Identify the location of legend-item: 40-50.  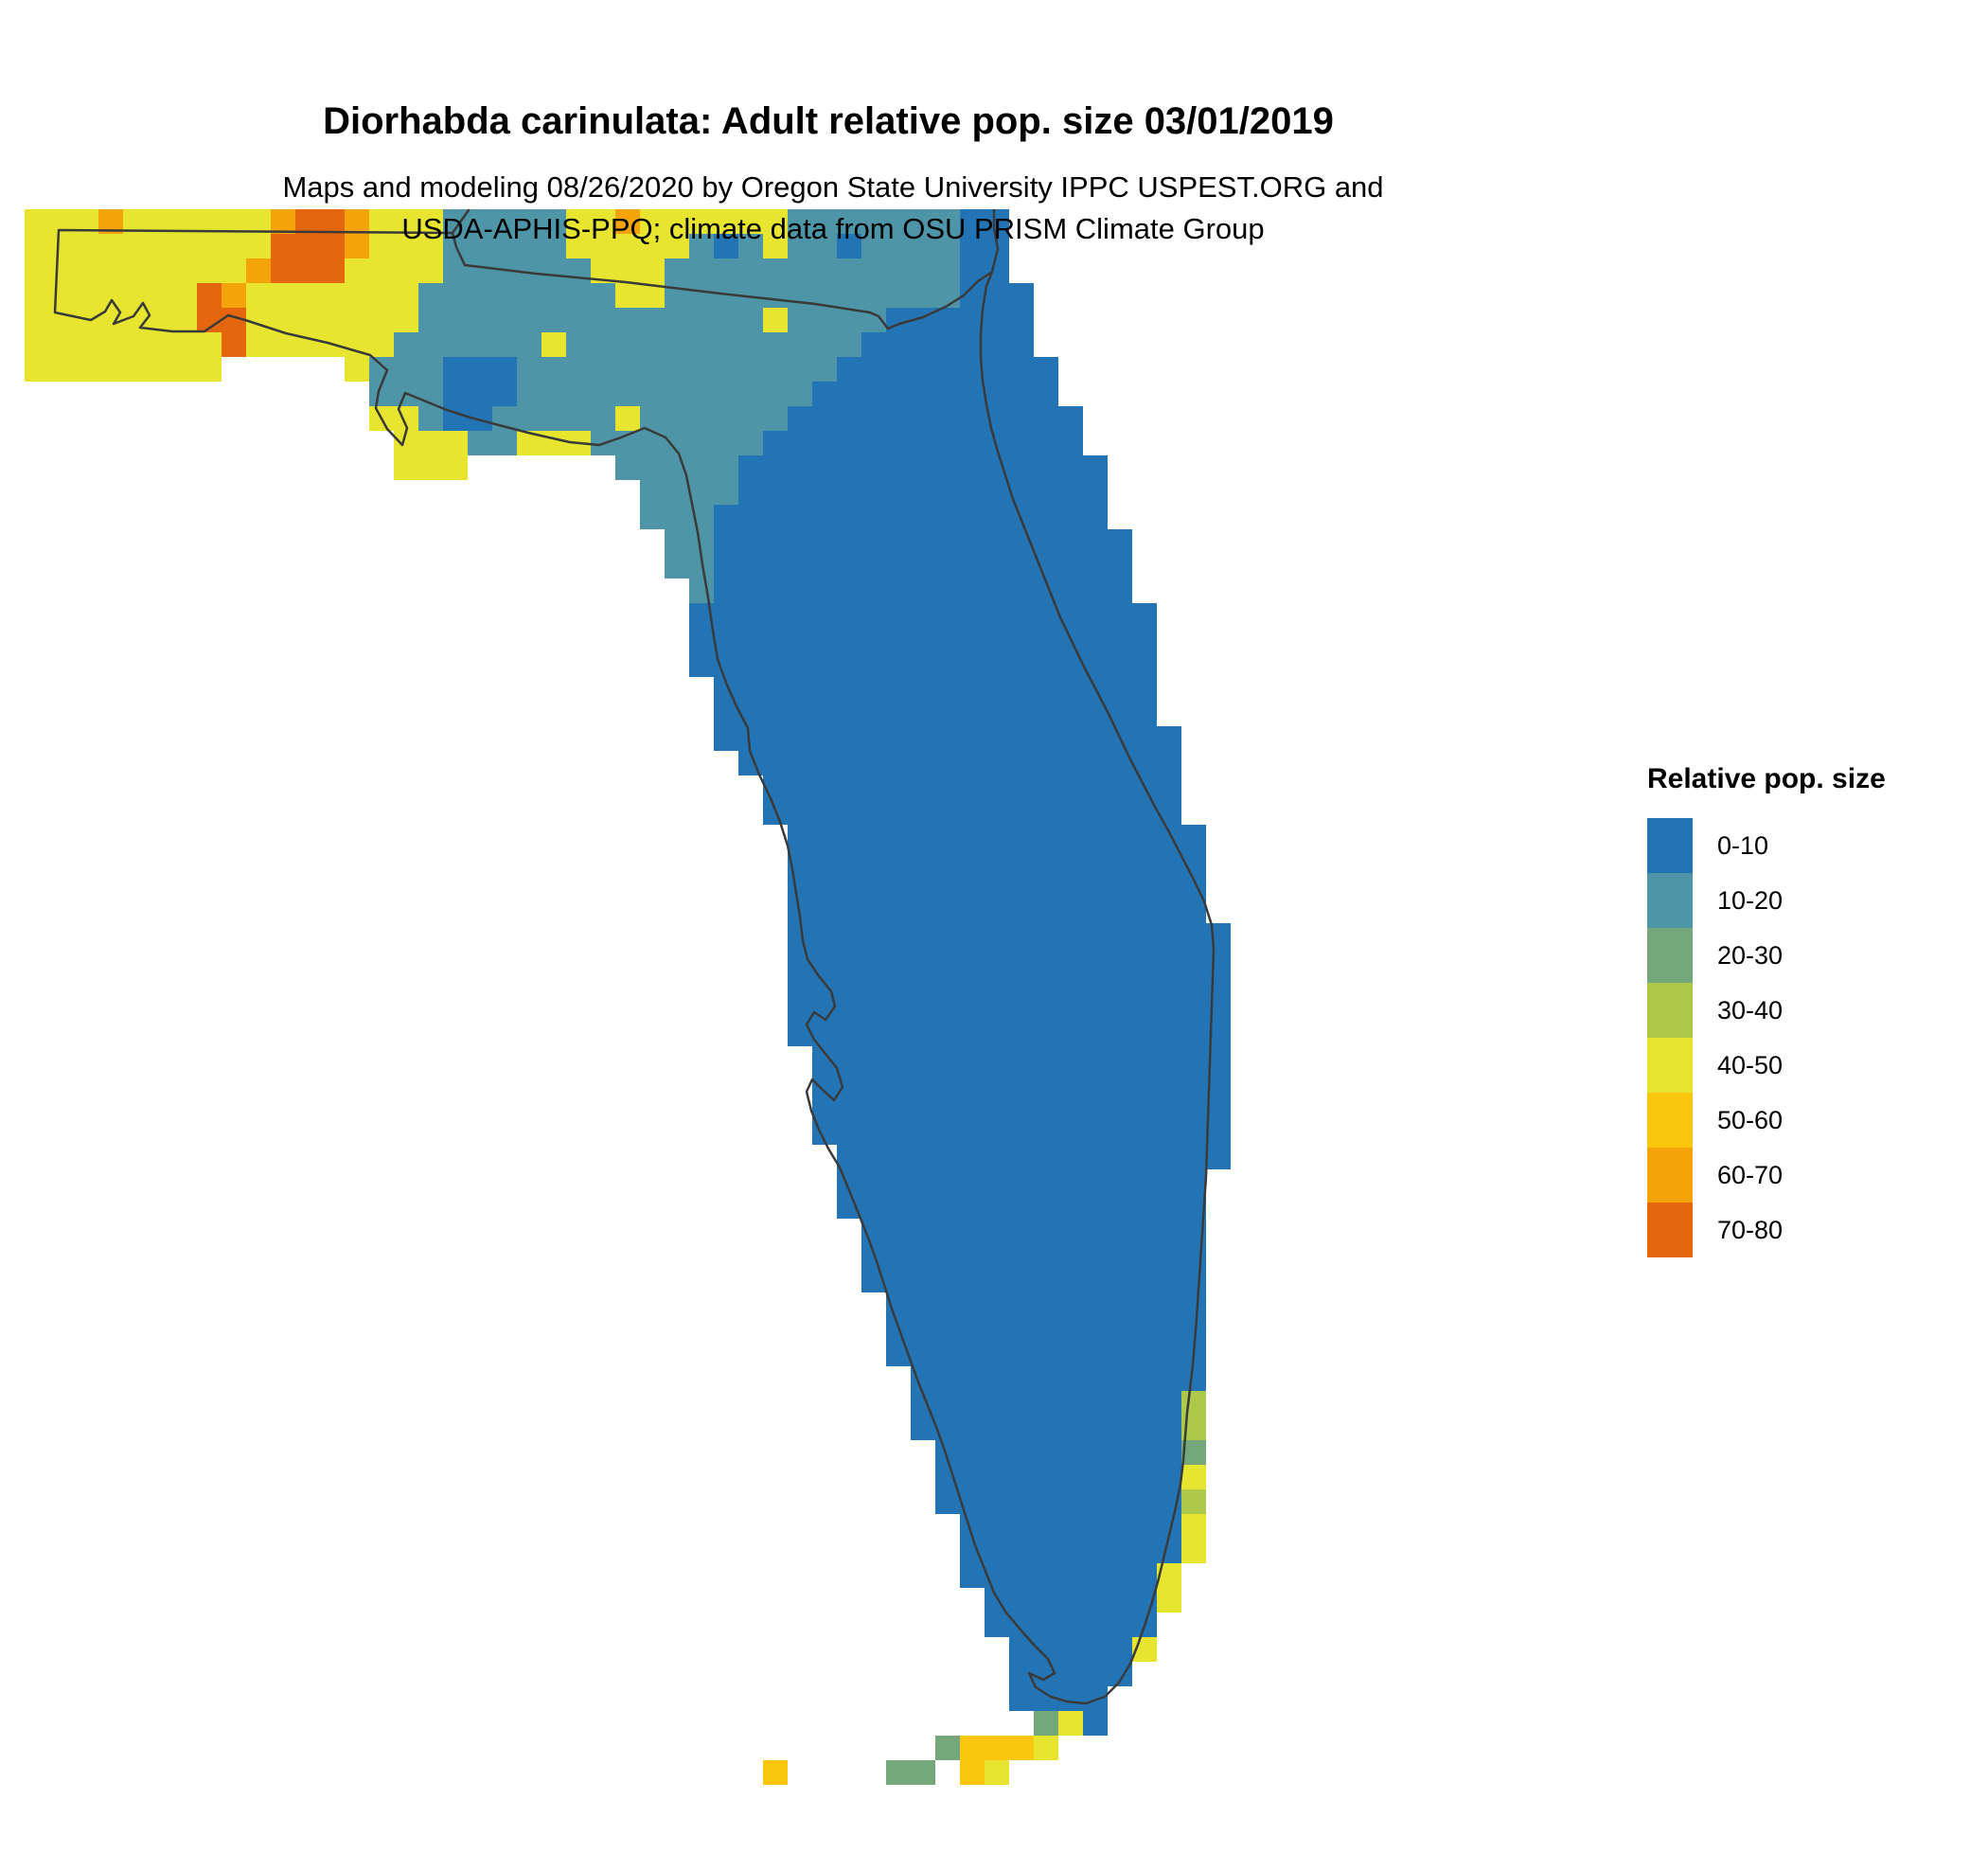
(1766, 1065).